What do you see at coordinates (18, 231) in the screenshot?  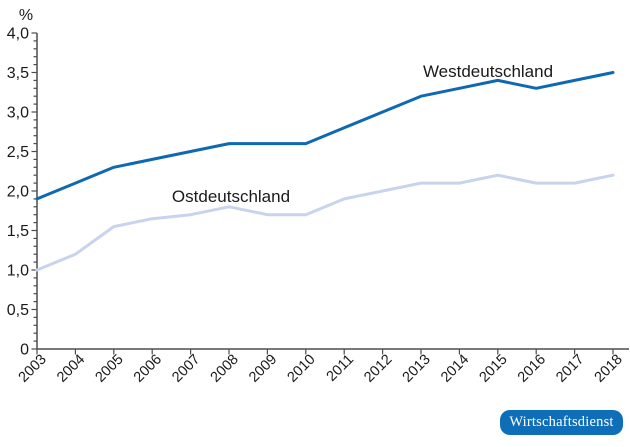 I see `y-tick-label: 1,5` at bounding box center [18, 231].